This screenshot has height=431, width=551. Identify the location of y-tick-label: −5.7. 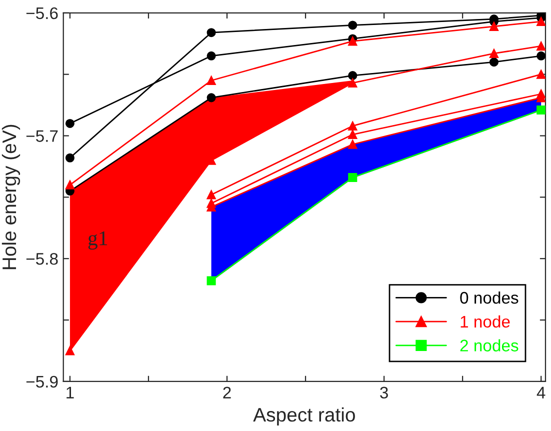
(42, 136).